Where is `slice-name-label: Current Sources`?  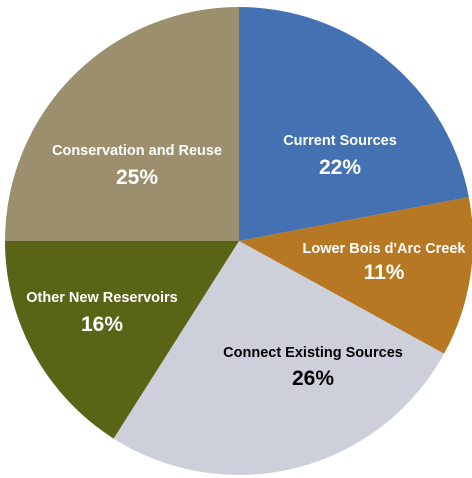 slice-name-label: Current Sources is located at coordinates (340, 141).